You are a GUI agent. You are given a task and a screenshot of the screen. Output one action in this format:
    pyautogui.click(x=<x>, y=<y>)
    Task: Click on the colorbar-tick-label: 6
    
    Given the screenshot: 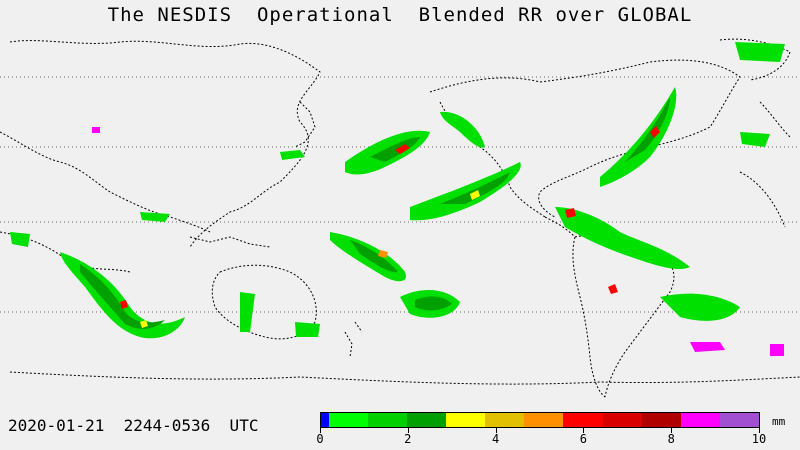 What is the action you would take?
    pyautogui.click(x=583, y=439)
    